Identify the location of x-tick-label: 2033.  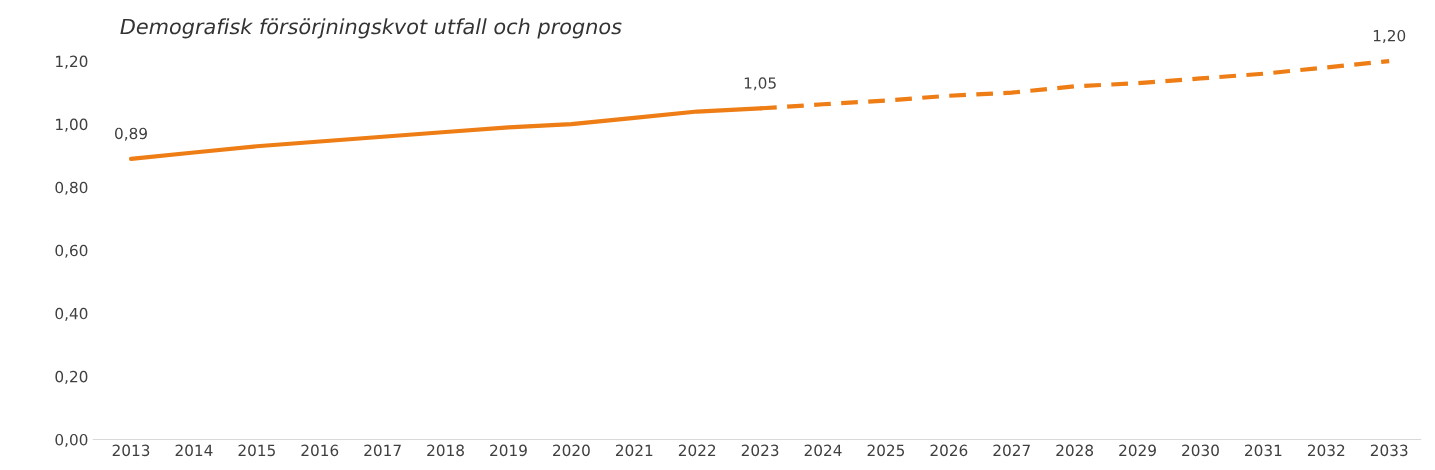
(1389, 450).